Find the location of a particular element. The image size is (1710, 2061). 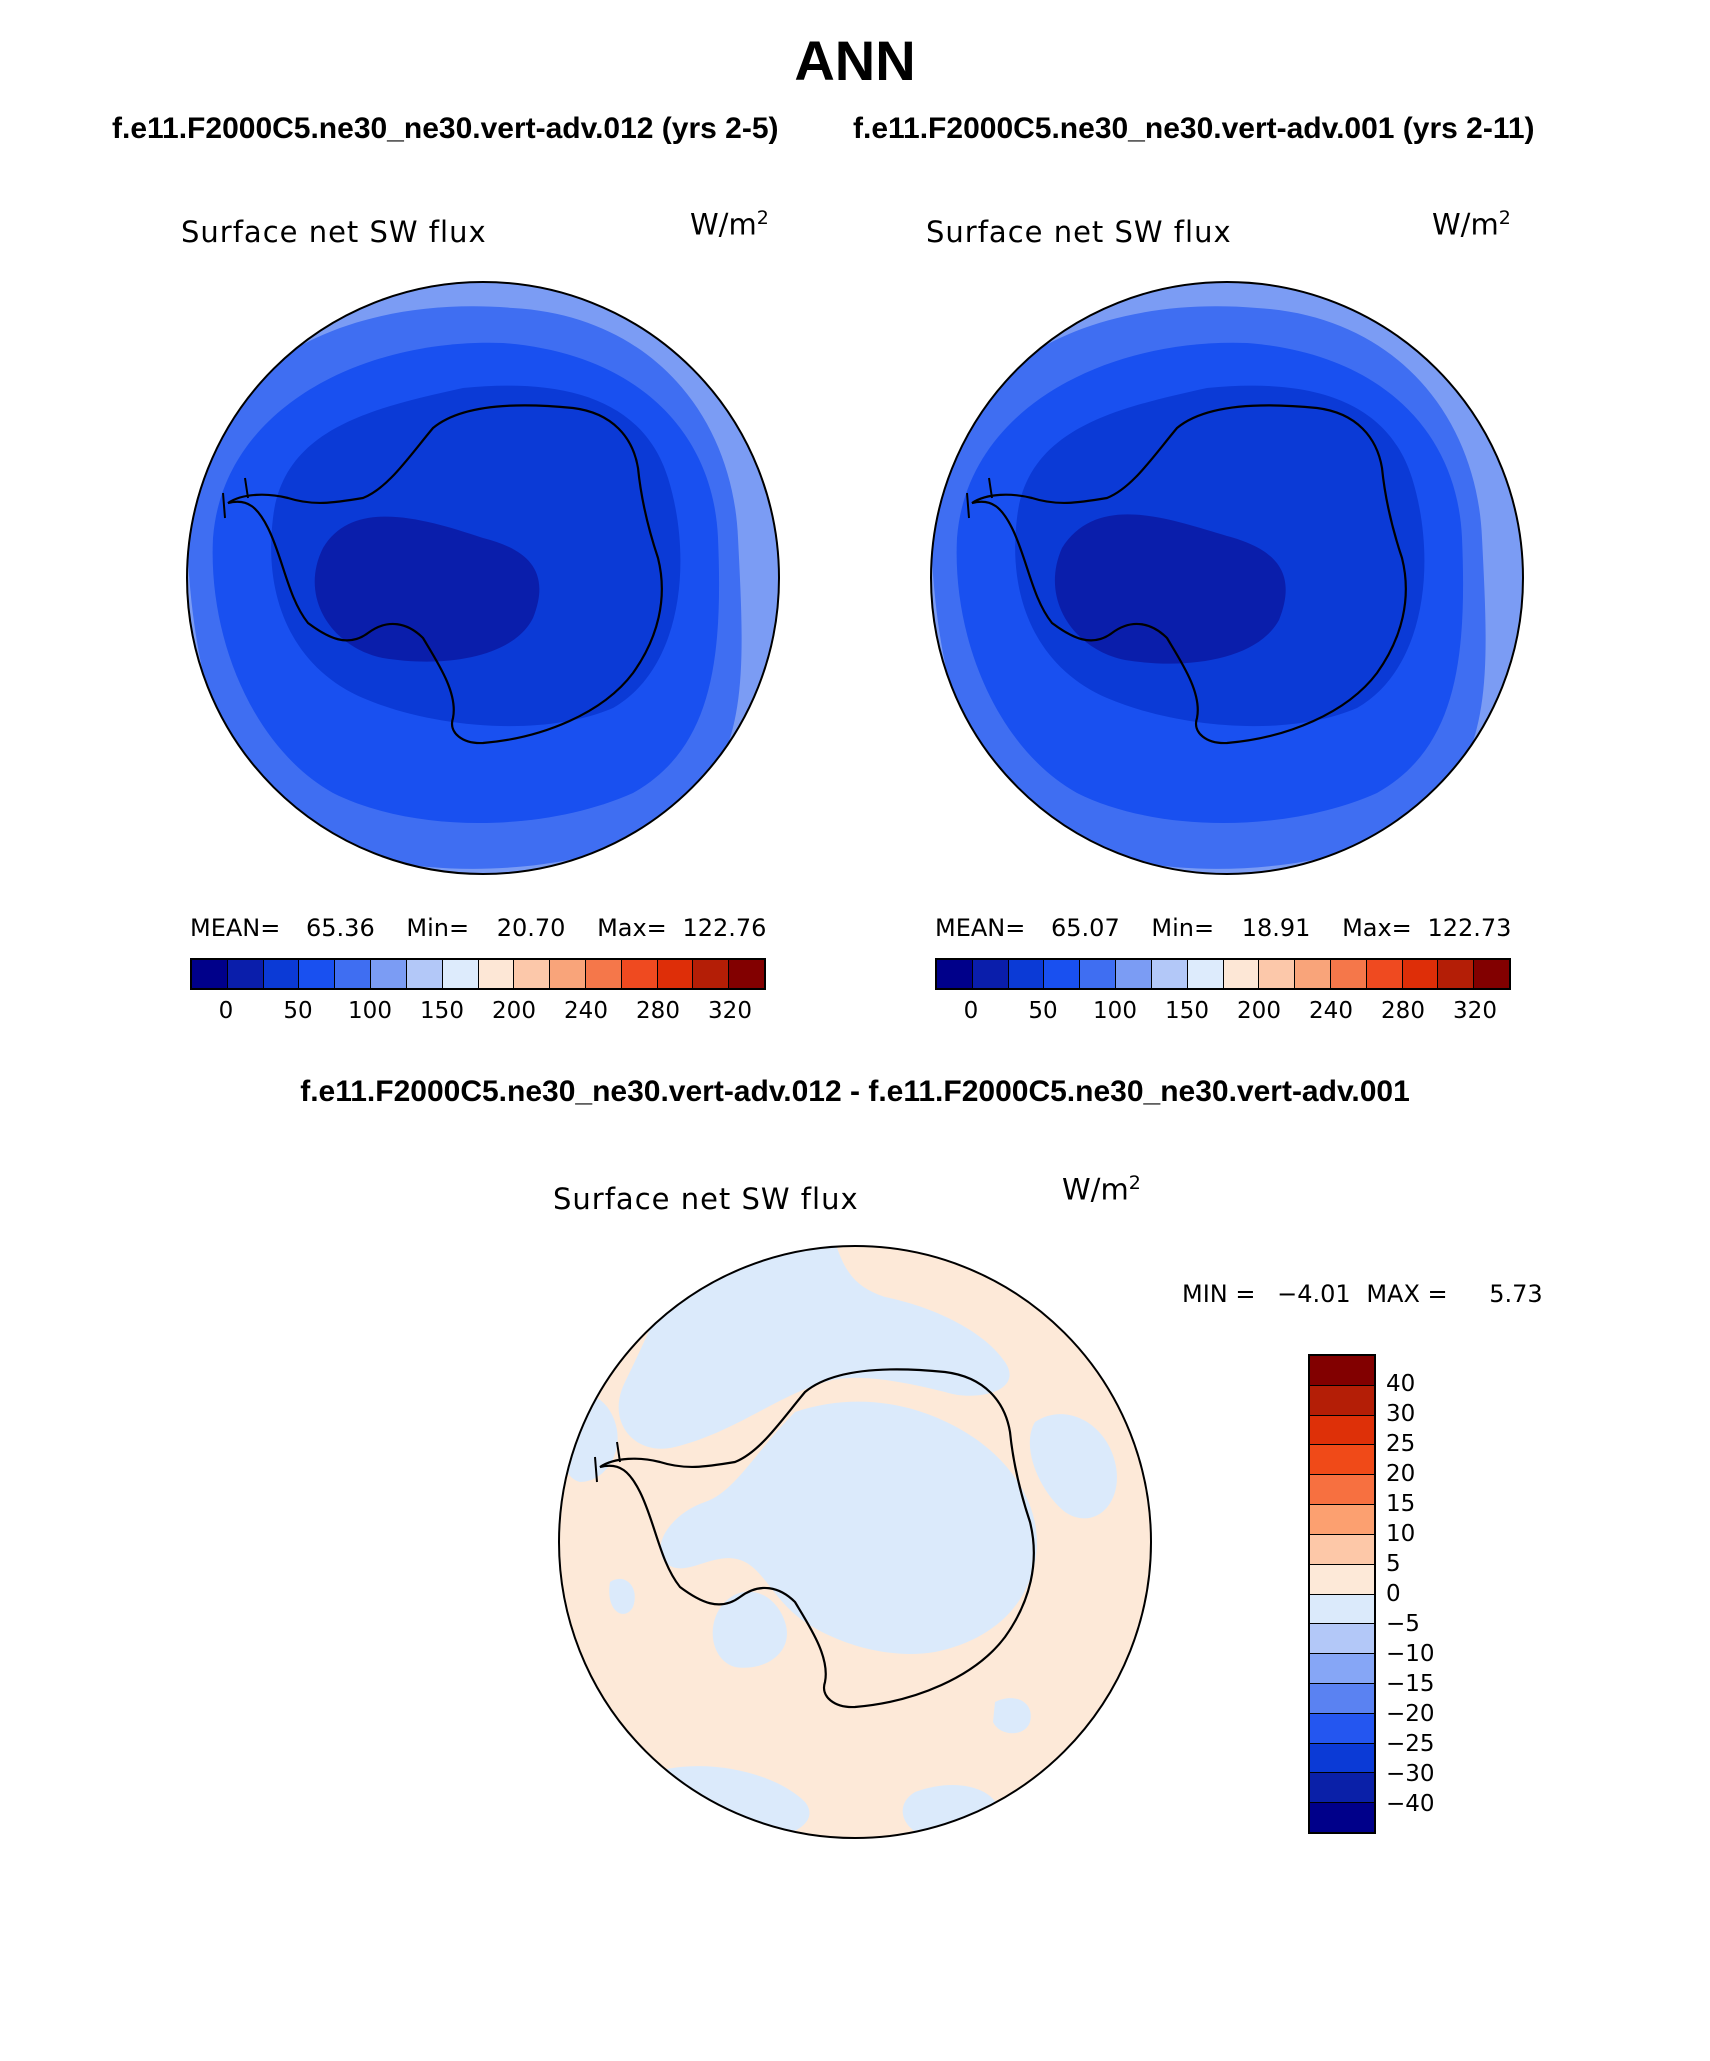

diff-min-label: MIN = is located at coordinates (1219, 1294).